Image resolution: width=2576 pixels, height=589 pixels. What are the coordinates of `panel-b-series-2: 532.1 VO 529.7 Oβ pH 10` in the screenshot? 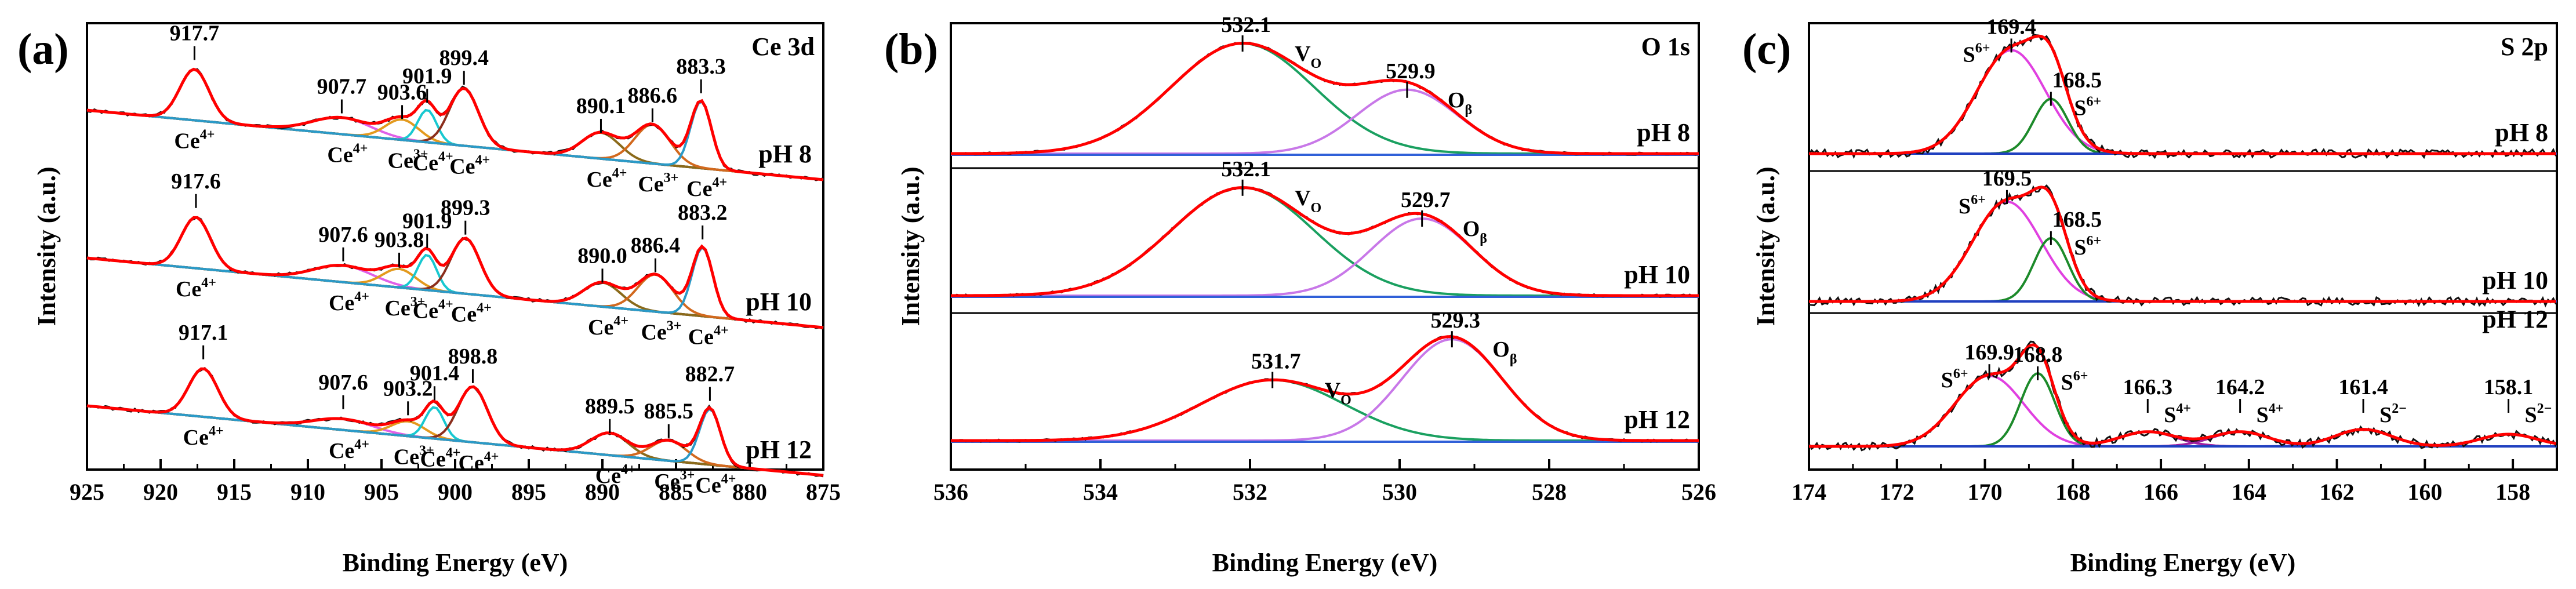 It's located at (1324, 227).